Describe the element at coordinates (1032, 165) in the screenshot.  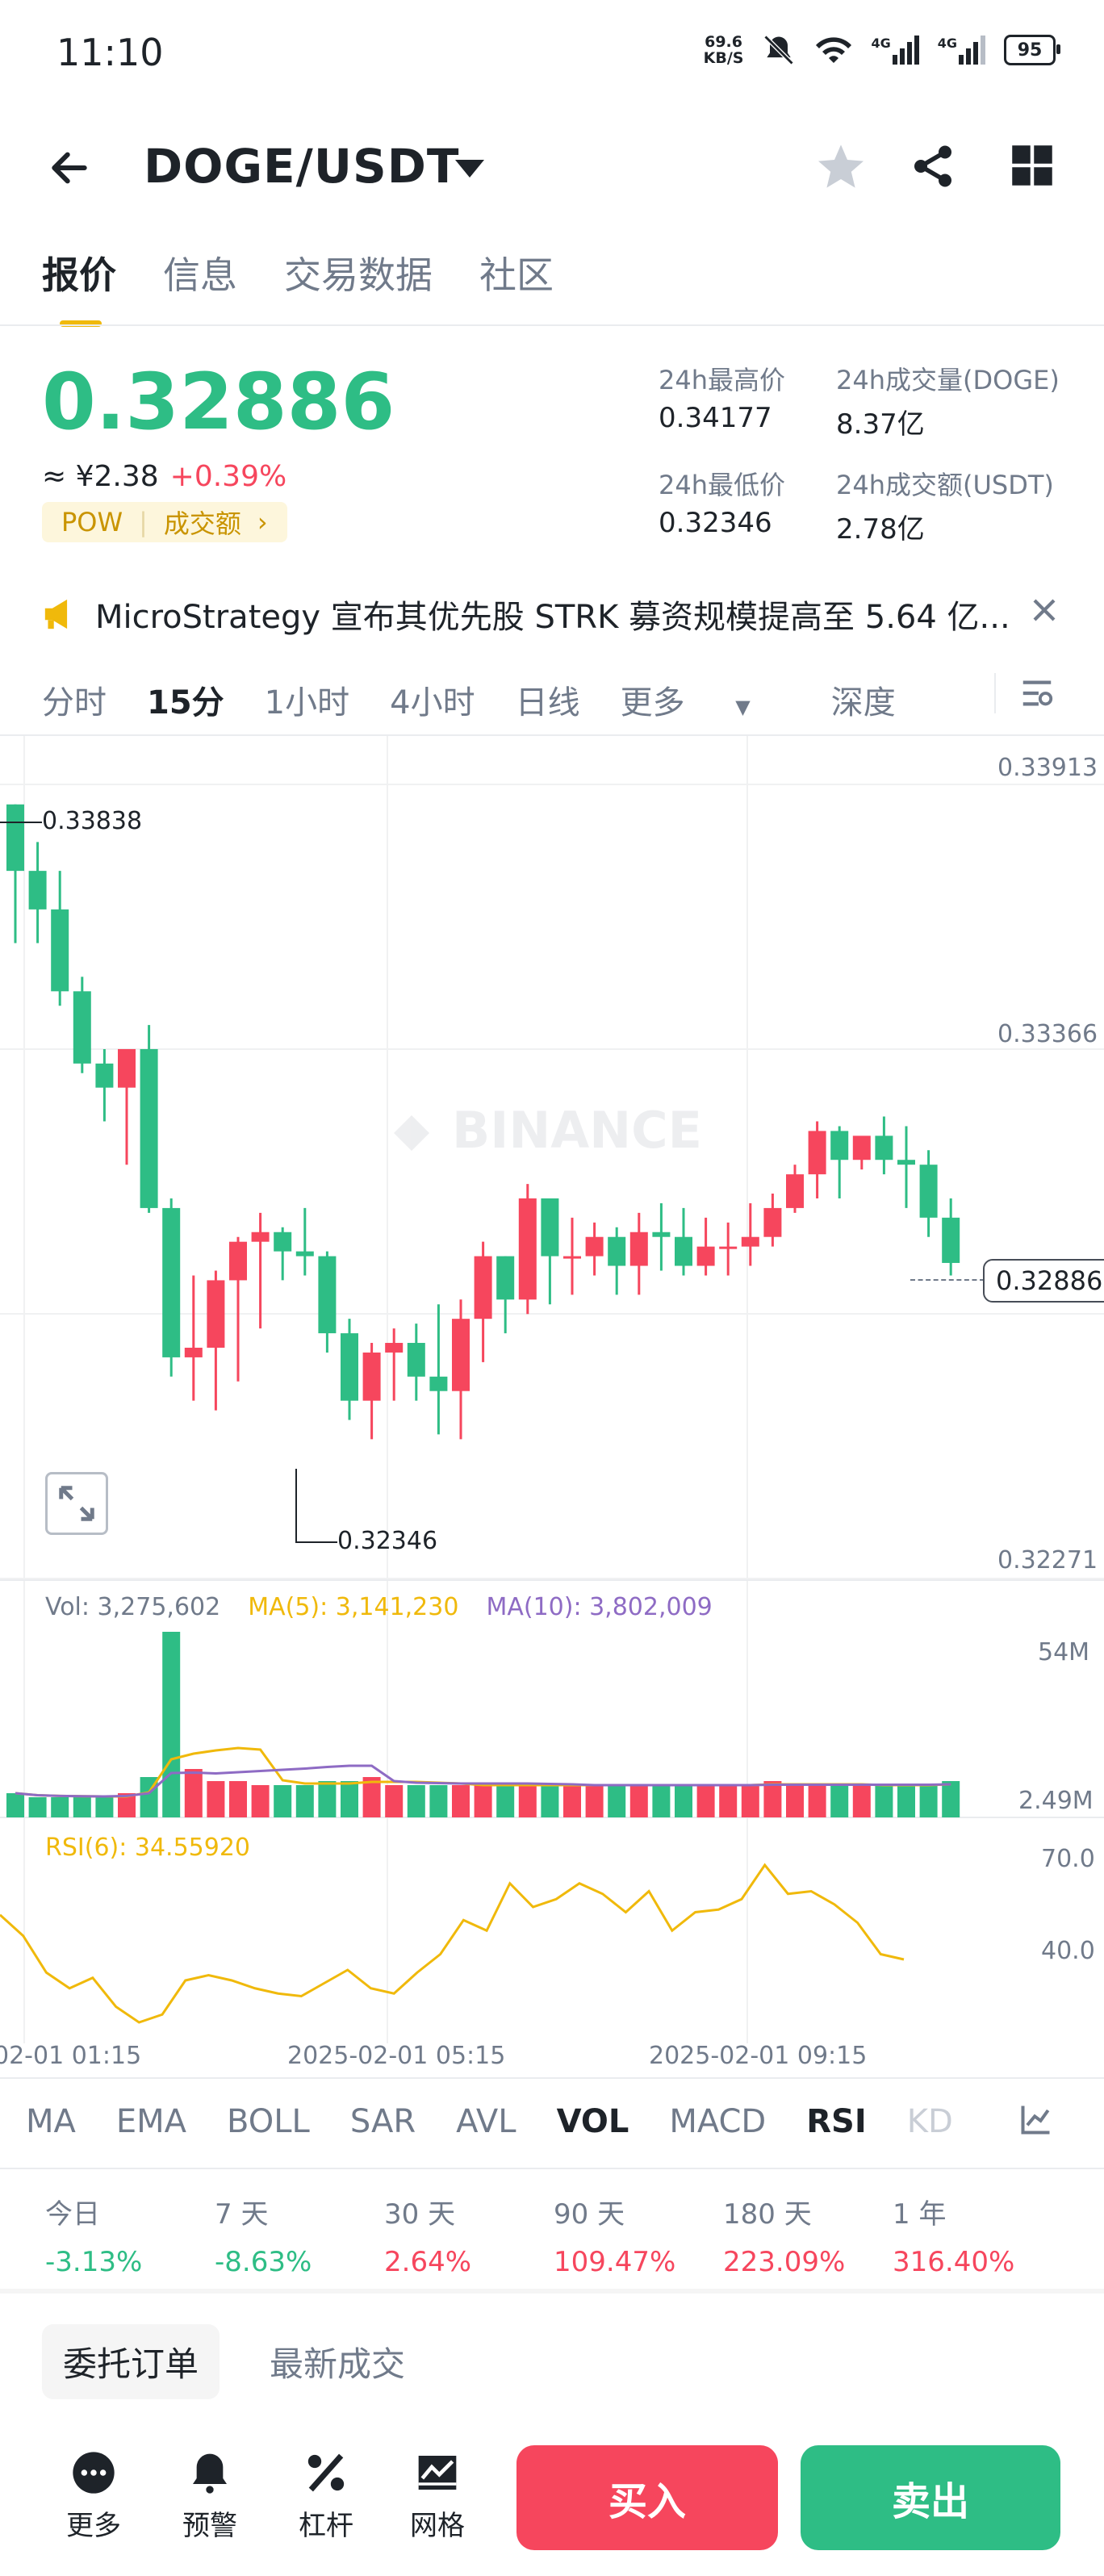
I see `grid-icon` at that location.